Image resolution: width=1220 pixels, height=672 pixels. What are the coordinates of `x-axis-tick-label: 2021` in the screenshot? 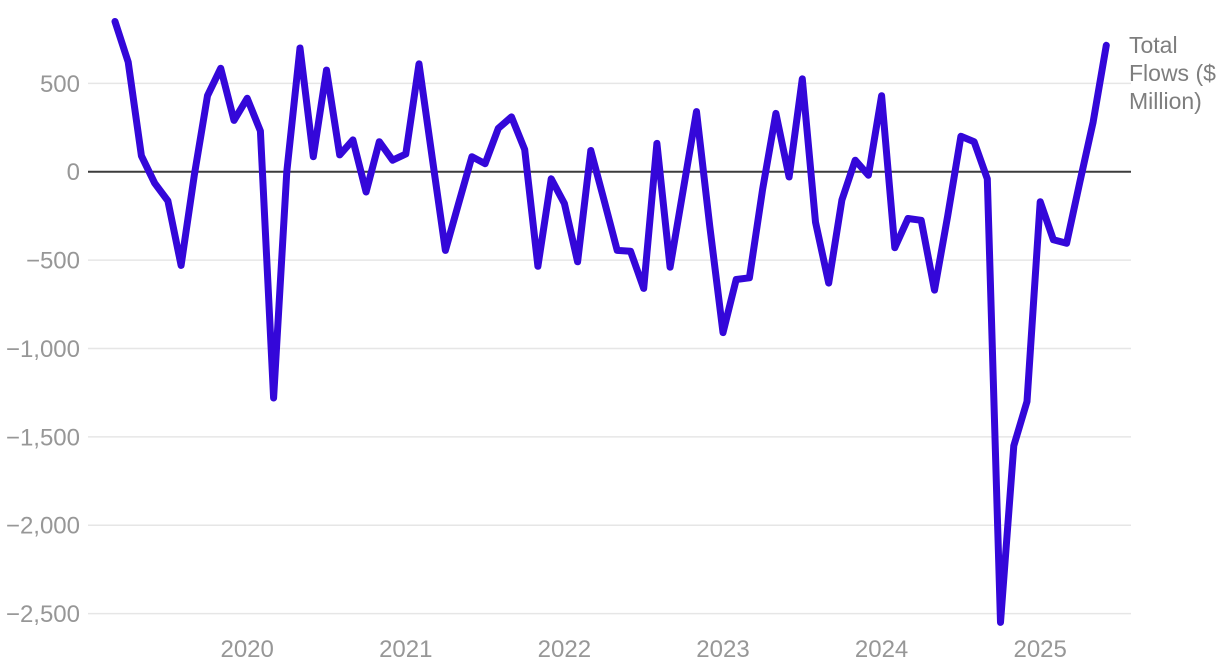 It's located at (405, 649).